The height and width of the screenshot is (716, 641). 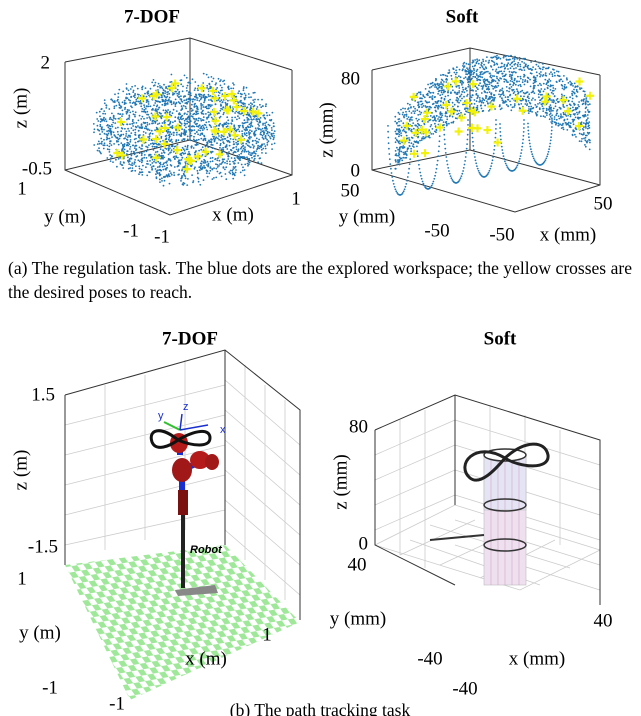 I want to click on axis-label: y (m), so click(x=65, y=216).